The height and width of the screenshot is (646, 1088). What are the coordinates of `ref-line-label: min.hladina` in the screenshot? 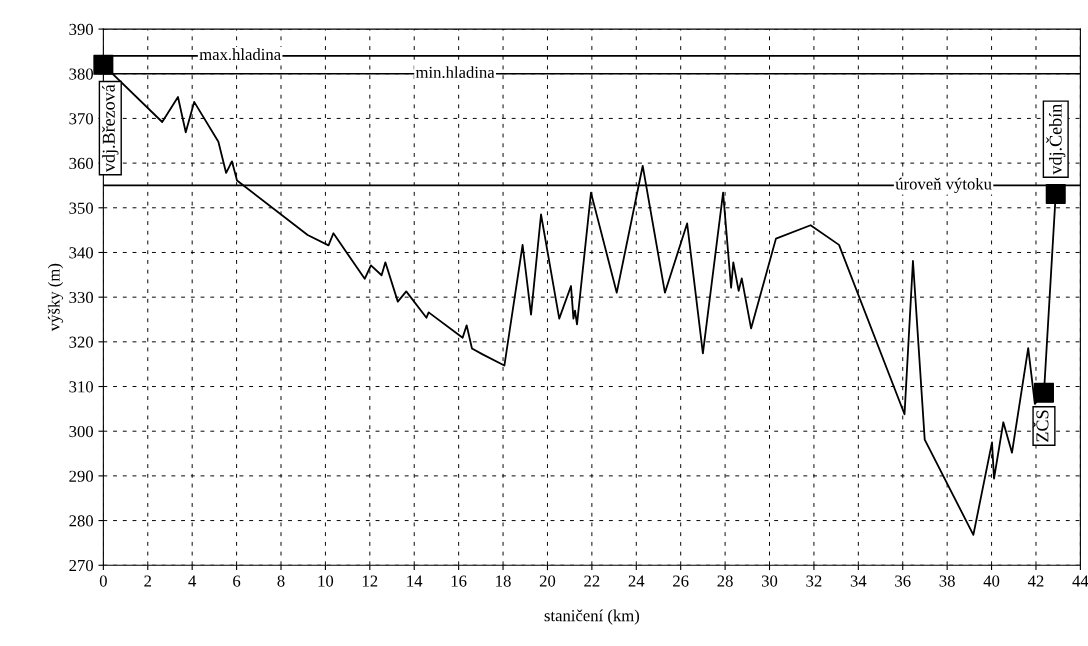 It's located at (455, 72).